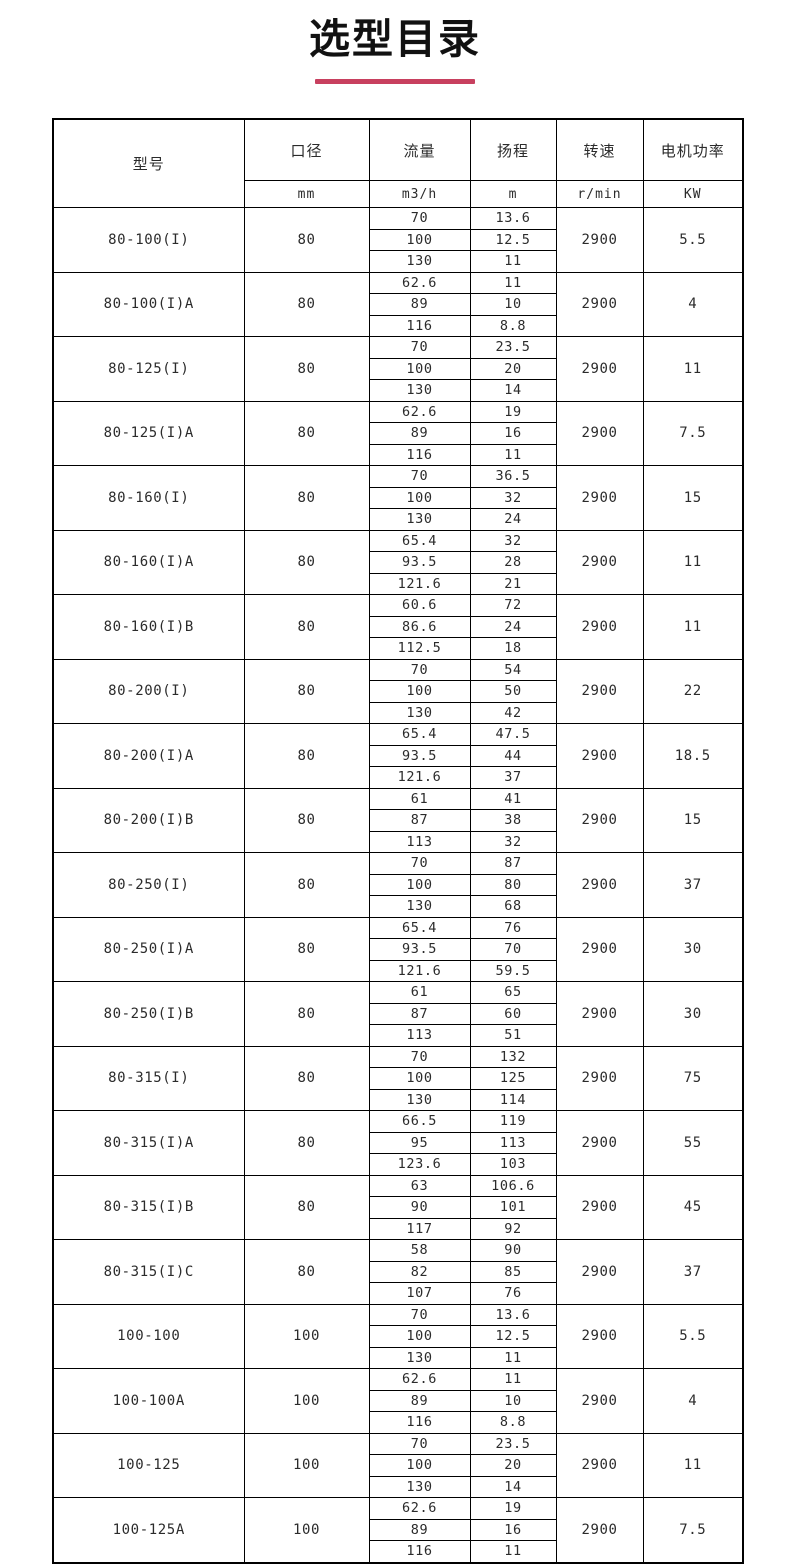 Image resolution: width=790 pixels, height=1564 pixels. What do you see at coordinates (306, 149) in the screenshot?
I see `header-bore: 口径` at bounding box center [306, 149].